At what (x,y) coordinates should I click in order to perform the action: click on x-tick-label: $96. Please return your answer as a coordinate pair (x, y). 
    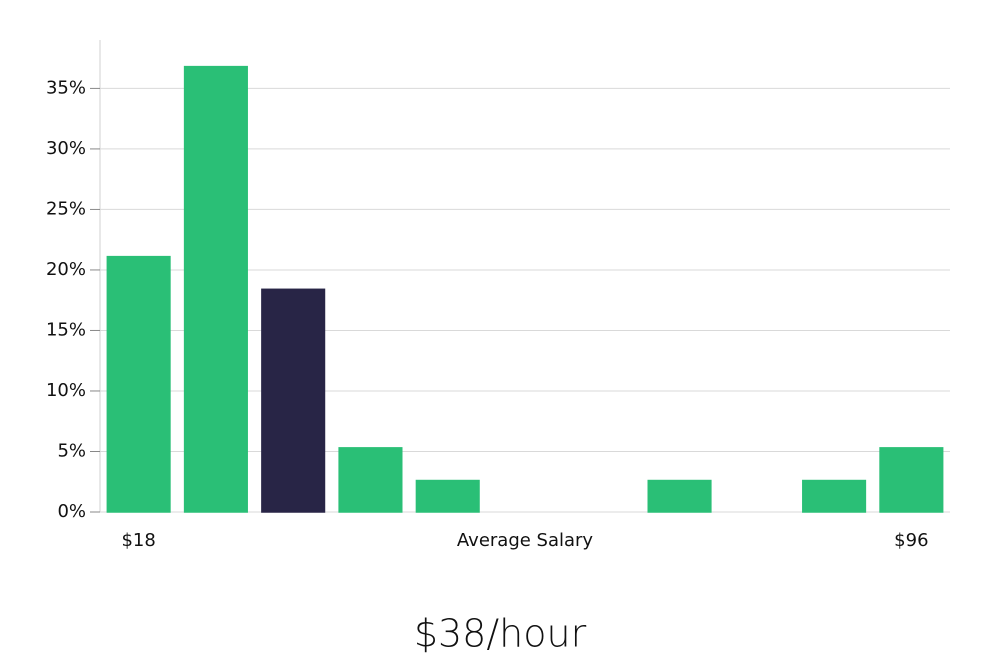
    Looking at the image, I should click on (911, 540).